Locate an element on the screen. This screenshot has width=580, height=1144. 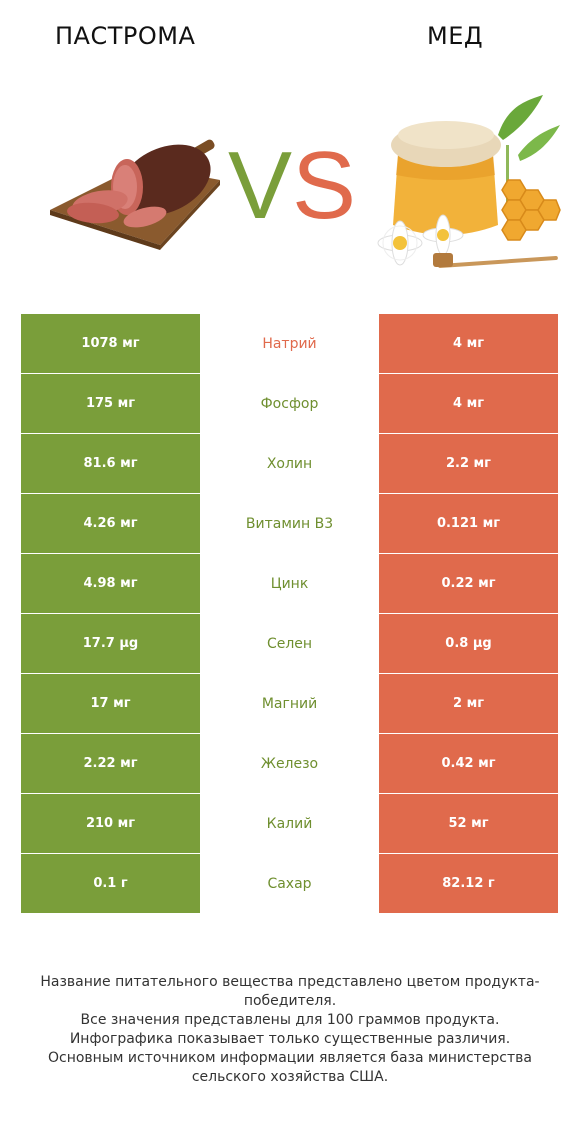
nutrient-name: Фосфор is located at coordinates (289, 403).